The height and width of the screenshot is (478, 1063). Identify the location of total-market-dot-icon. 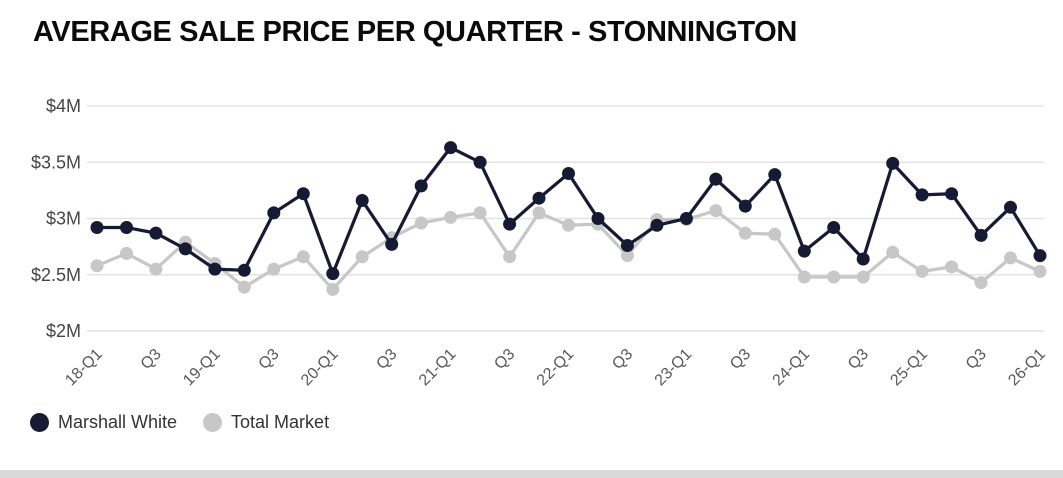
(213, 422).